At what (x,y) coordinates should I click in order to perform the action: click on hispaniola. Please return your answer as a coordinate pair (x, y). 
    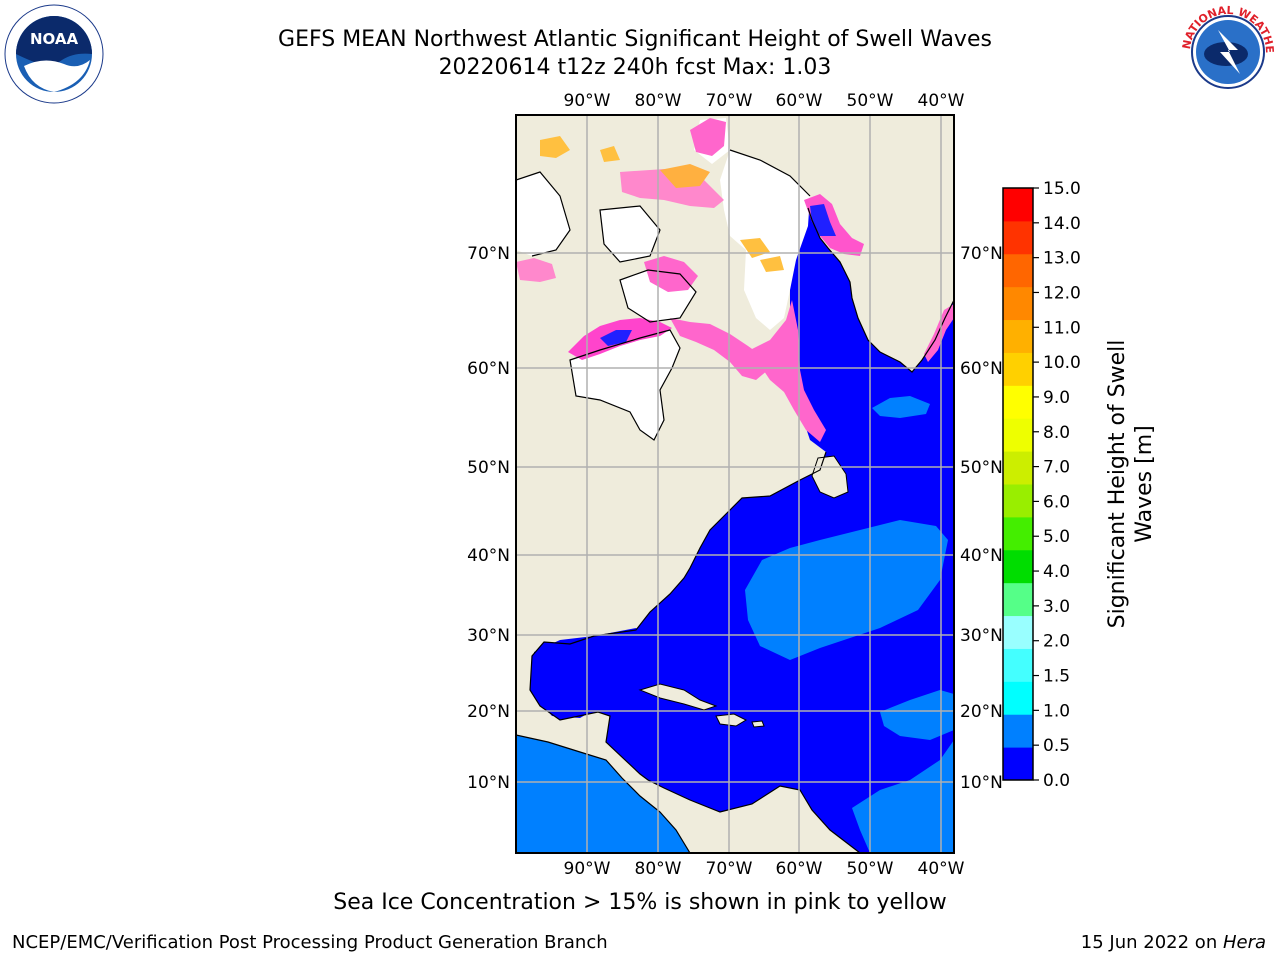
    Looking at the image, I should click on (731, 720).